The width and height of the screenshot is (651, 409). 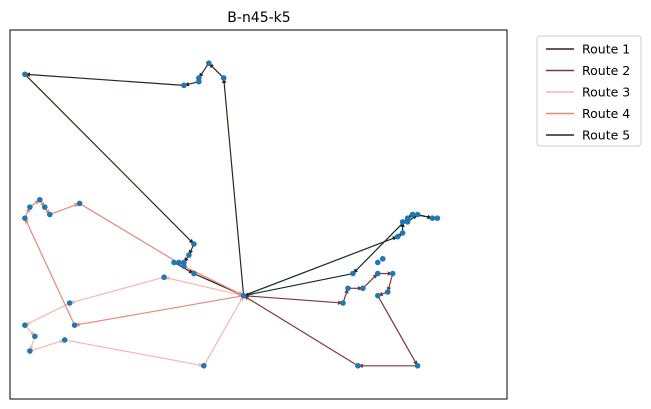 I want to click on legend-items: Route 1 Route 2 Route 3 Route 4 Route 5, so click(x=588, y=92).